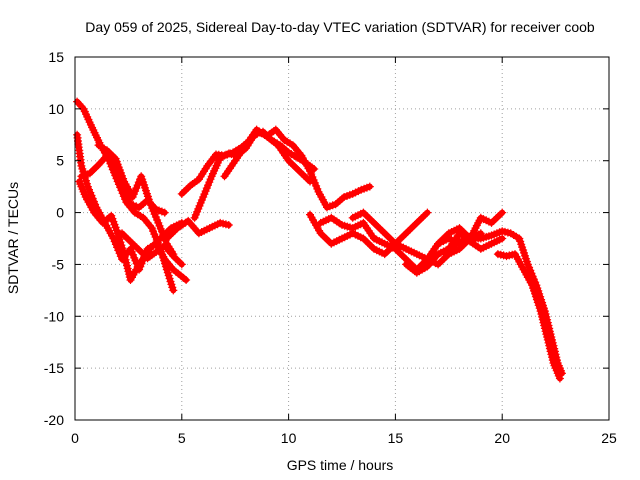 Image resolution: width=640 pixels, height=480 pixels. Describe the element at coordinates (182, 438) in the screenshot. I see `x-tick-label: 5` at that location.